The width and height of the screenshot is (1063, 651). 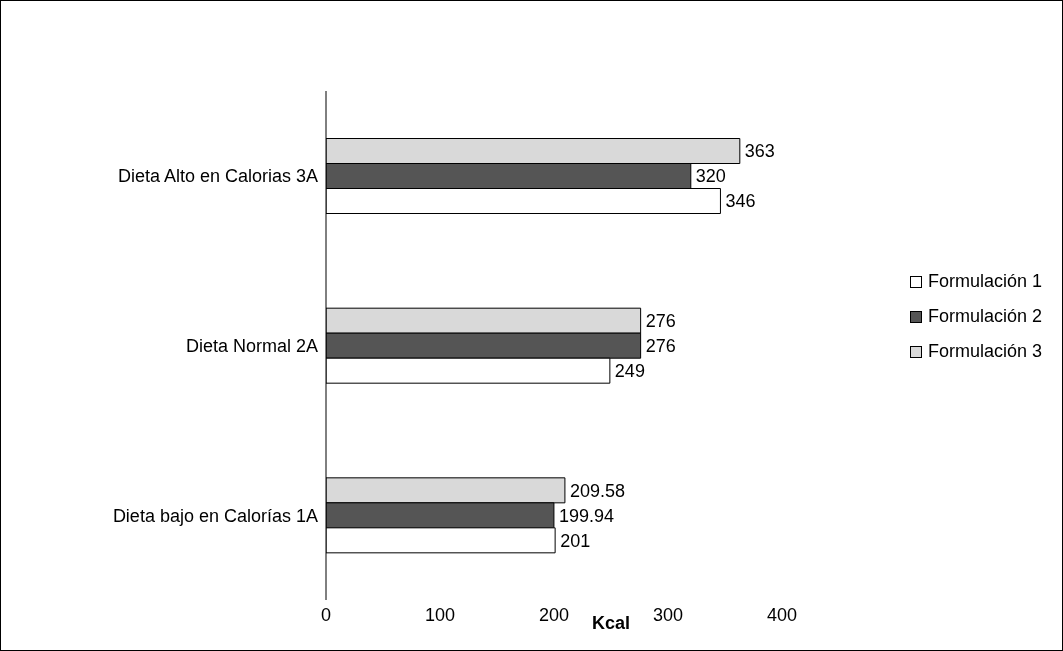 What do you see at coordinates (782, 614) in the screenshot?
I see `x-tick-label: 400` at bounding box center [782, 614].